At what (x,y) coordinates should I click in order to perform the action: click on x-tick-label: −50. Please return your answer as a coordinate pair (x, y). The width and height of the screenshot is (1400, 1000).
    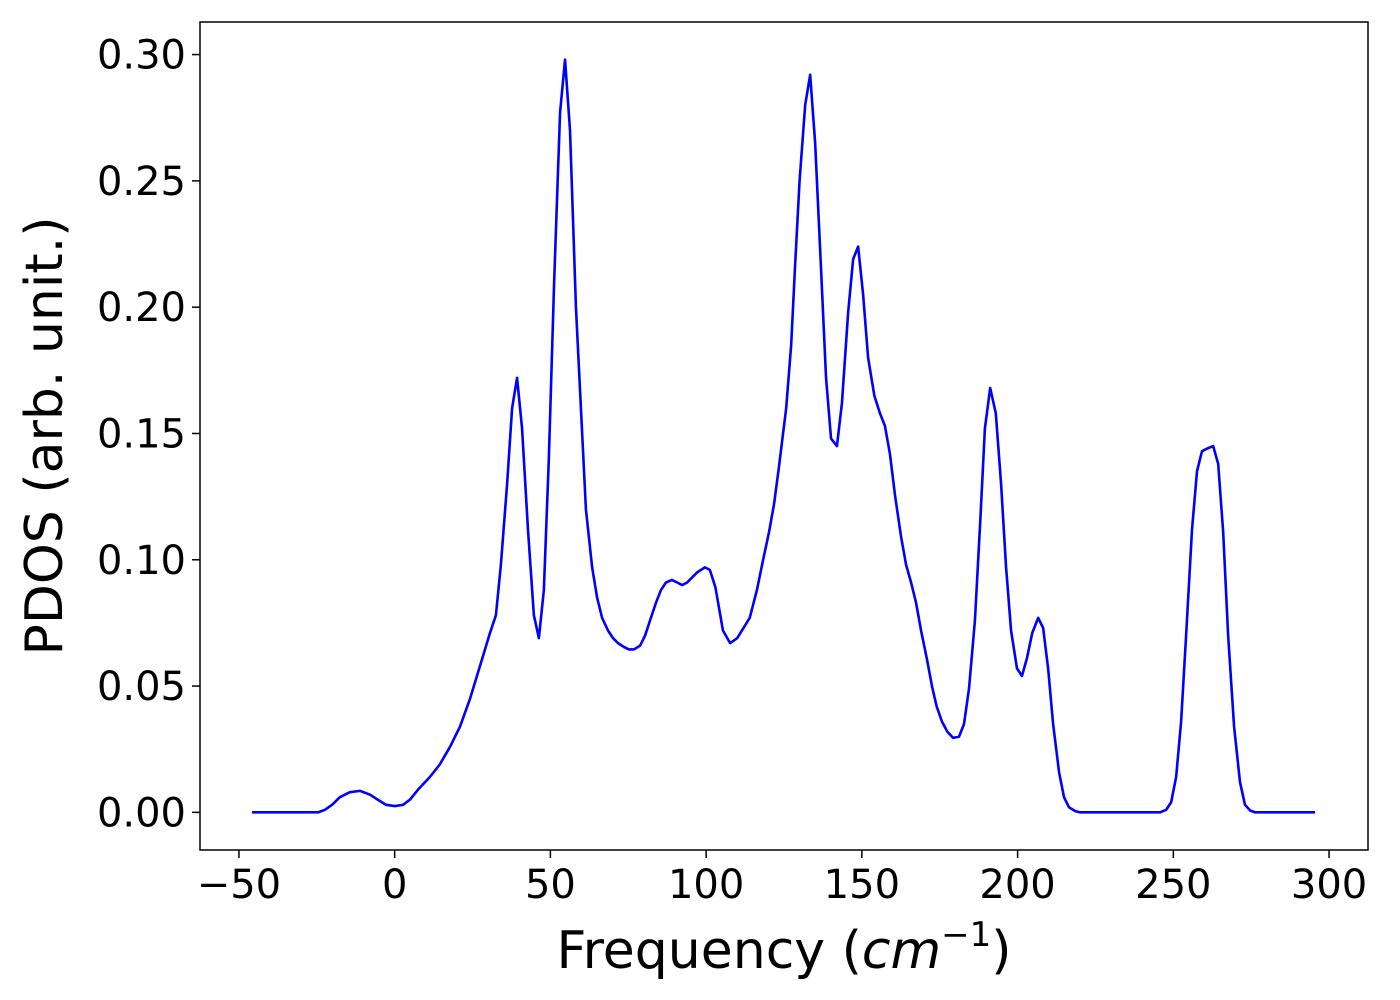
    Looking at the image, I should click on (239, 885).